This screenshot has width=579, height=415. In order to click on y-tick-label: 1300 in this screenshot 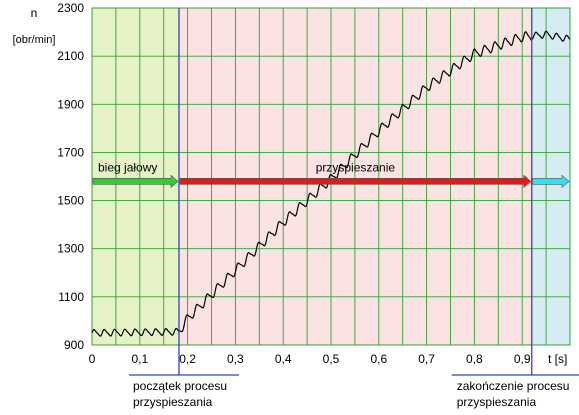, I will do `click(70, 249)`.